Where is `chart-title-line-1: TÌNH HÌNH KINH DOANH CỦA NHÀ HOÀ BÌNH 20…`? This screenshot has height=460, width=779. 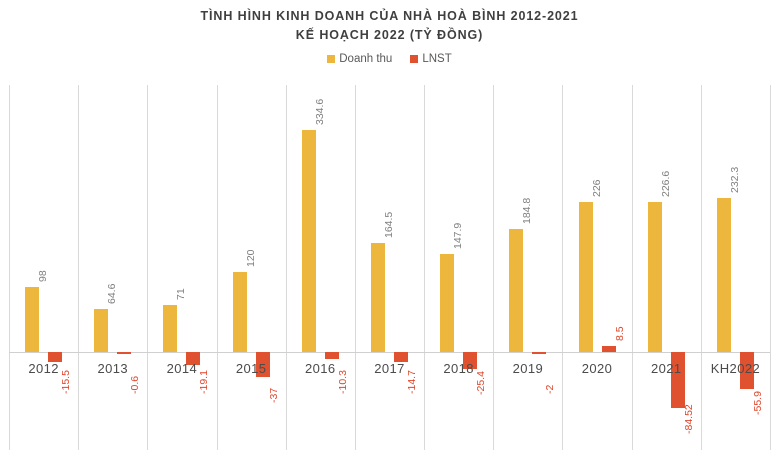
chart-title-line-1: TÌNH HÌNH KINH DOANH CỦA NHÀ HOÀ BÌNH 20… is located at coordinates (389, 16).